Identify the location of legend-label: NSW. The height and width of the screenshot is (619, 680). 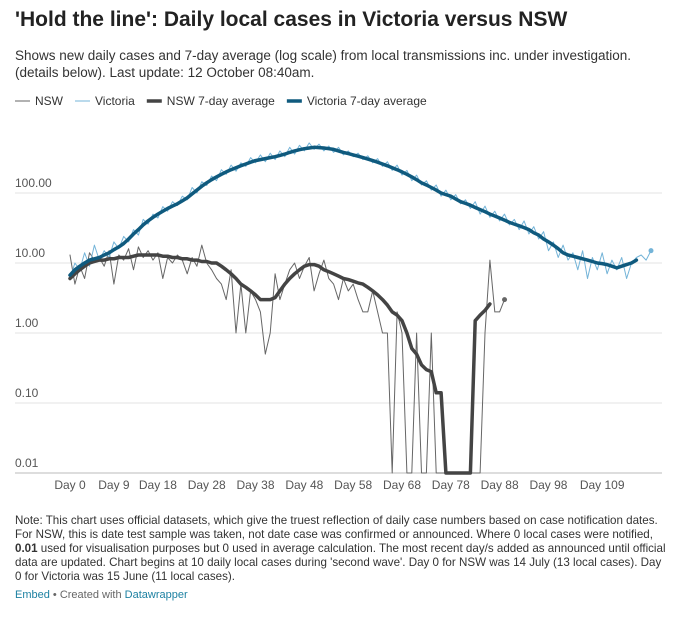
(49, 101).